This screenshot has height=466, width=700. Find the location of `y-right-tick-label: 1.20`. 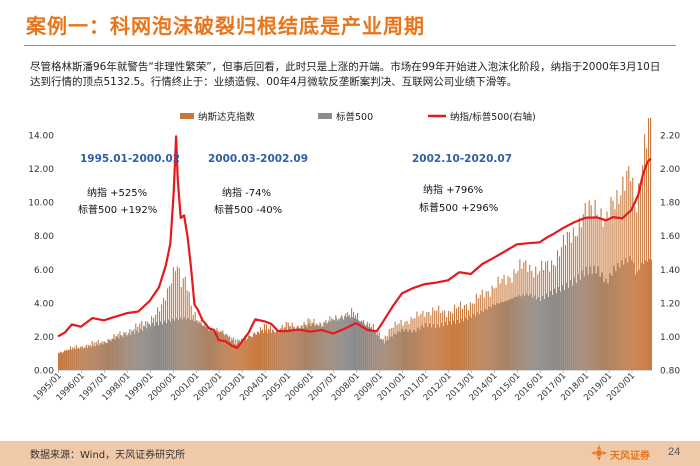

y-right-tick-label: 1.20 is located at coordinates (670, 304).